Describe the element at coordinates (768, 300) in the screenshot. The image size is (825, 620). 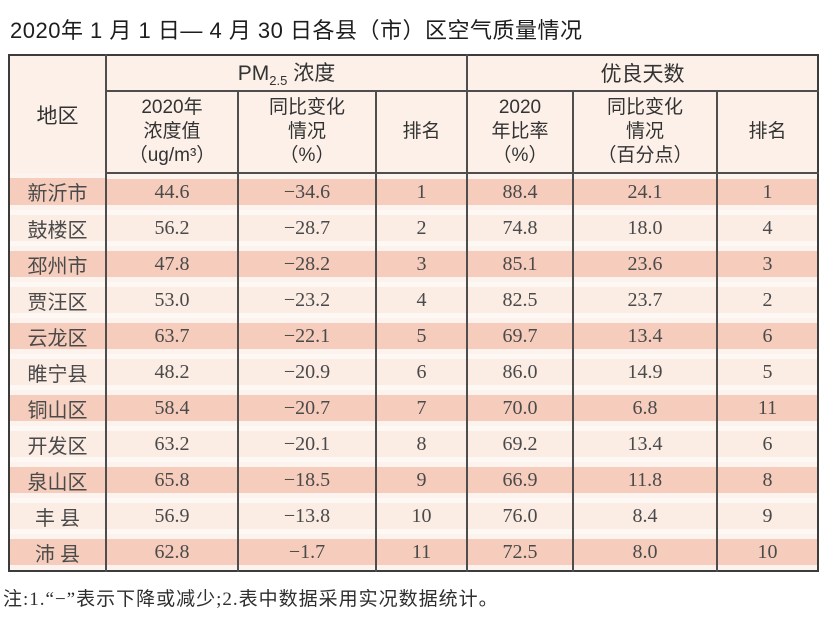
I see `cell-good-rank: 2` at that location.